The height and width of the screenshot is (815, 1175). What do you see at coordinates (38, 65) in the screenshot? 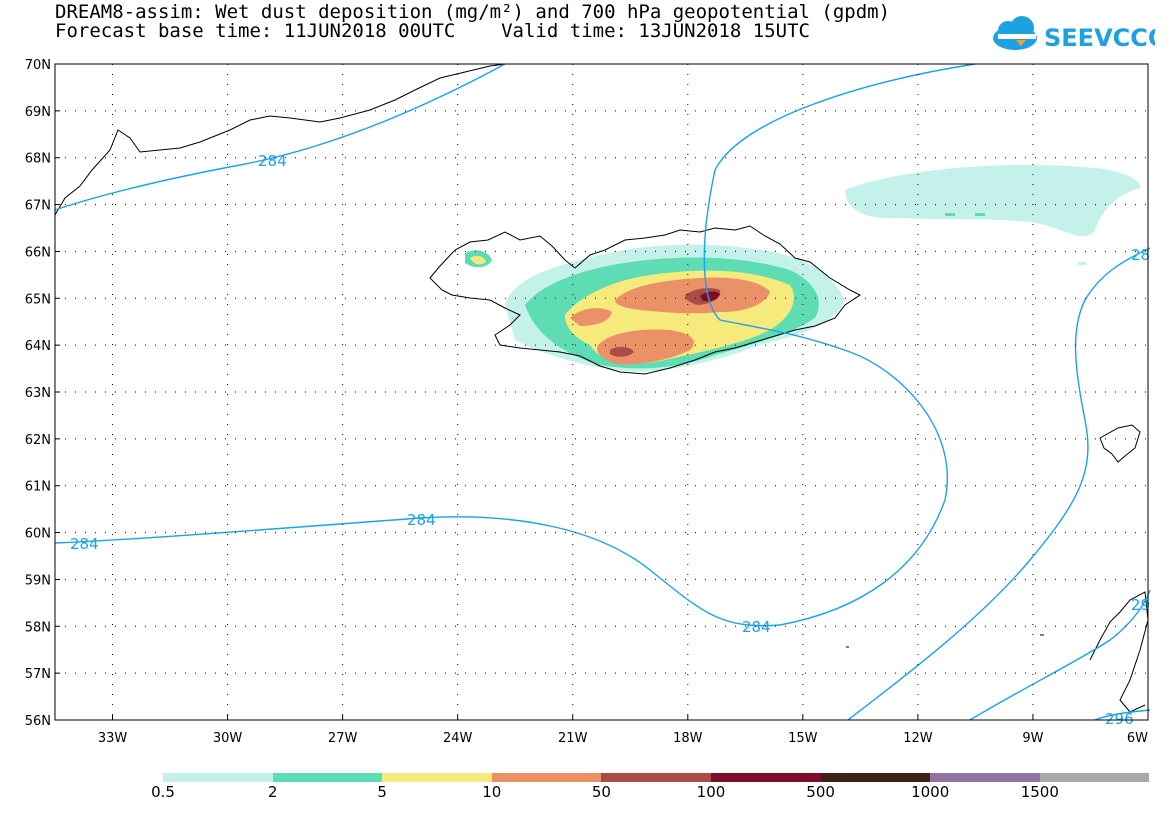
I see `lat-tick-label: 70N` at bounding box center [38, 65].